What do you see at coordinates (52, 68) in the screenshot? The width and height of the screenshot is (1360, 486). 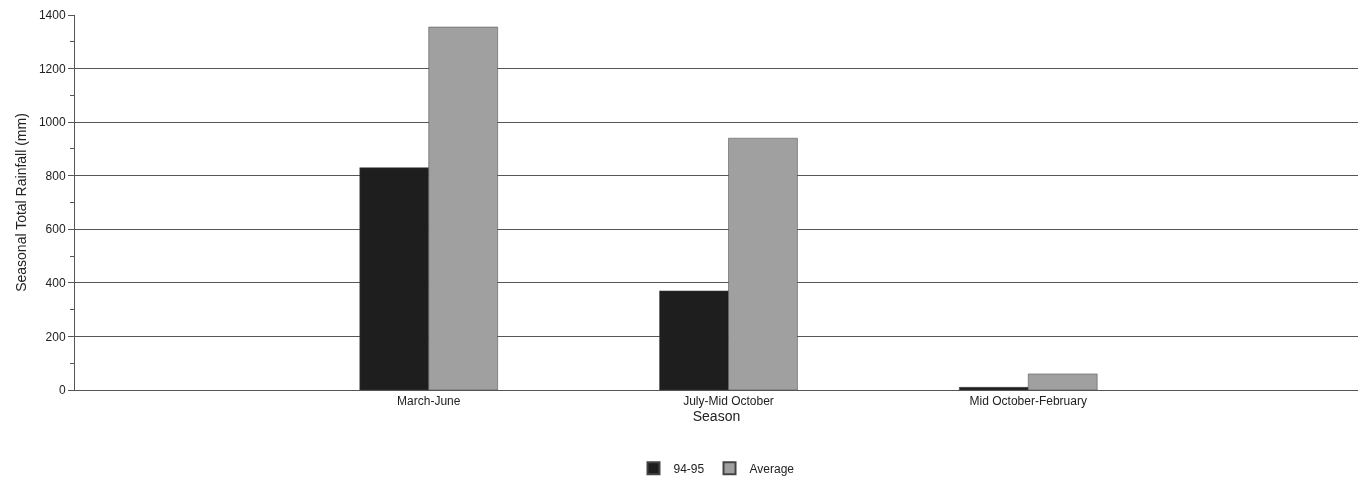 I see `y-tick-label: 1200` at bounding box center [52, 68].